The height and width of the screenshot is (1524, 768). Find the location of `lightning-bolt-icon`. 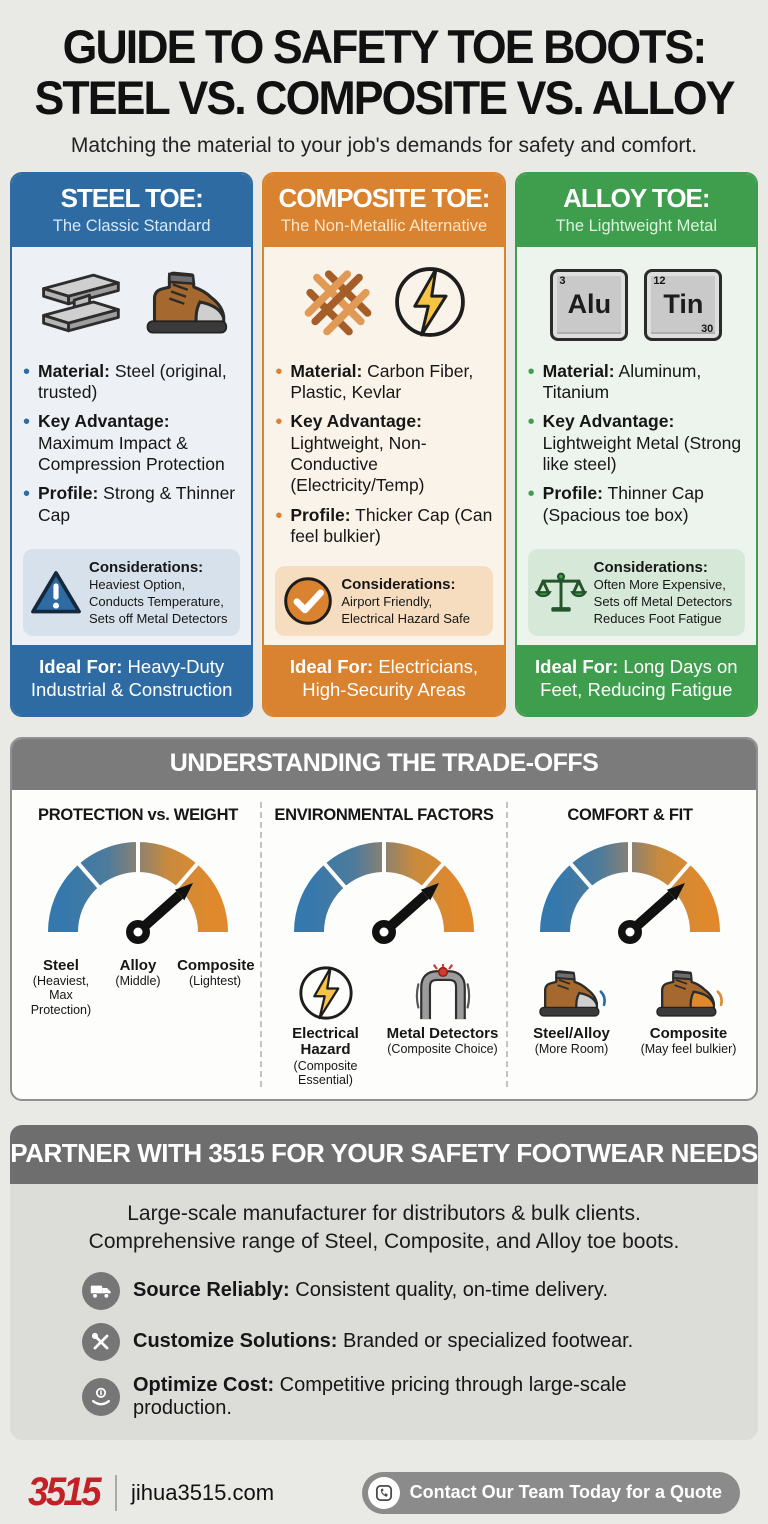

lightning-bolt-icon is located at coordinates (430, 304).